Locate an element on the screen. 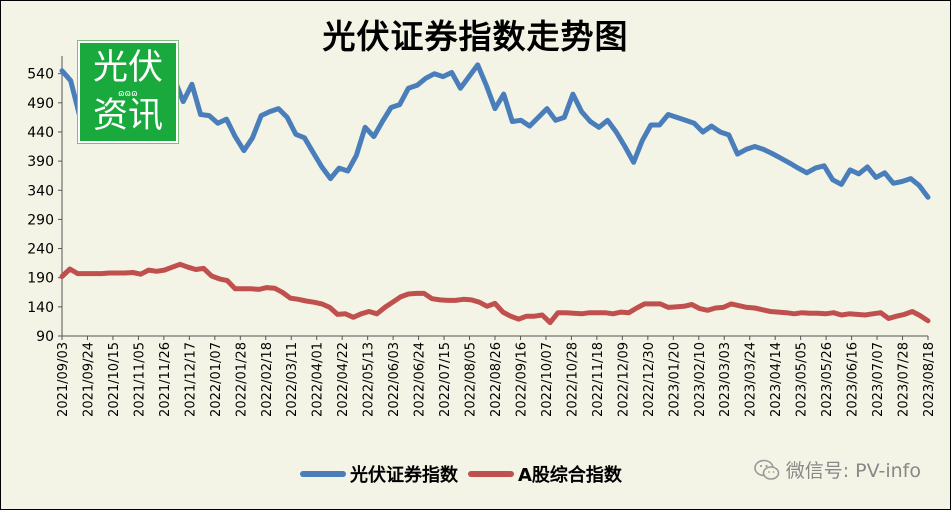 The image size is (951, 510). watermark-text: 微信号: PV-info is located at coordinates (853, 471).